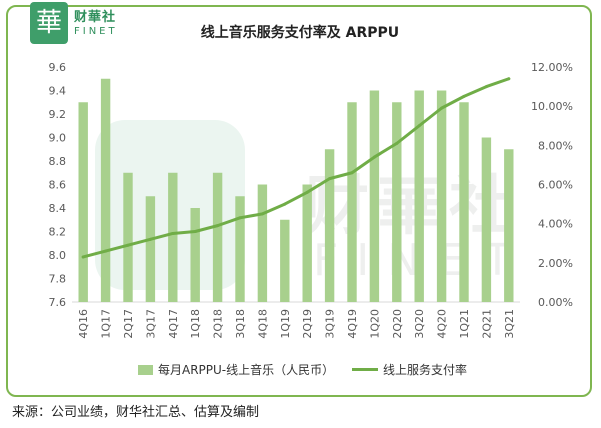 This screenshot has height=428, width=601. I want to click on y-left-tick-label: 8.4, so click(58, 208).